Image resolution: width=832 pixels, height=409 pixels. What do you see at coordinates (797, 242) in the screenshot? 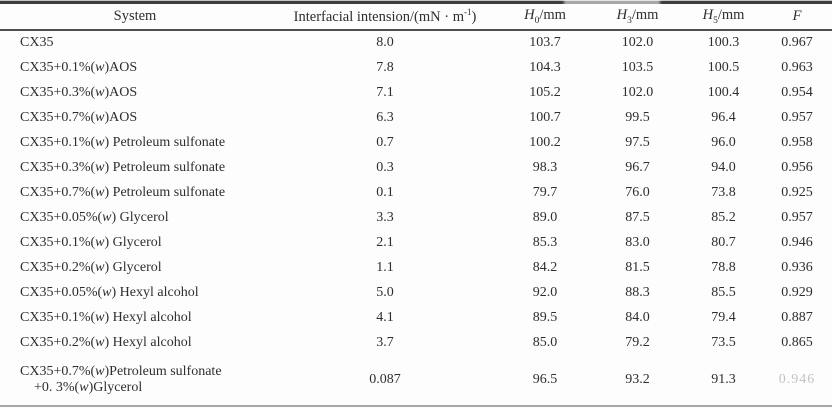
I see `cell-f: 0.946` at bounding box center [797, 242].